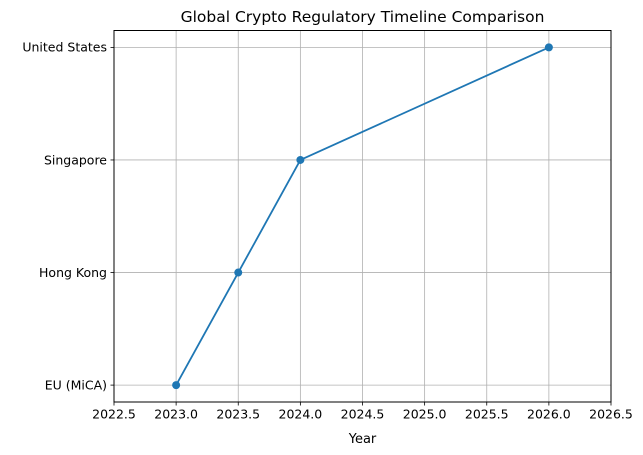  What do you see at coordinates (487, 414) in the screenshot?
I see `x-tick-label: 2025.5` at bounding box center [487, 414].